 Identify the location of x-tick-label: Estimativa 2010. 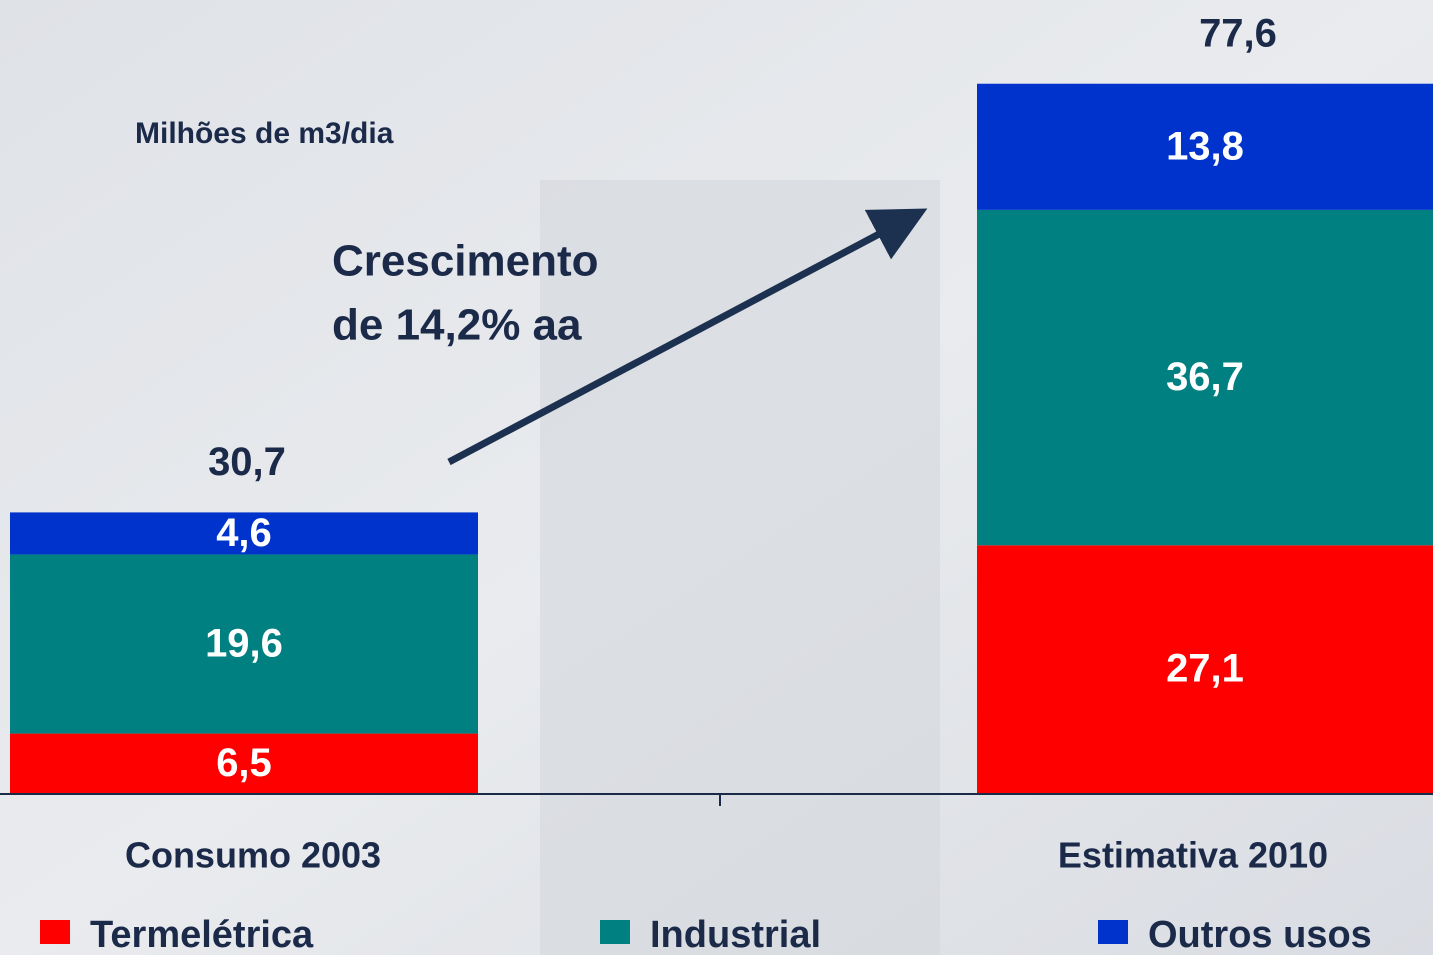
(1193, 855).